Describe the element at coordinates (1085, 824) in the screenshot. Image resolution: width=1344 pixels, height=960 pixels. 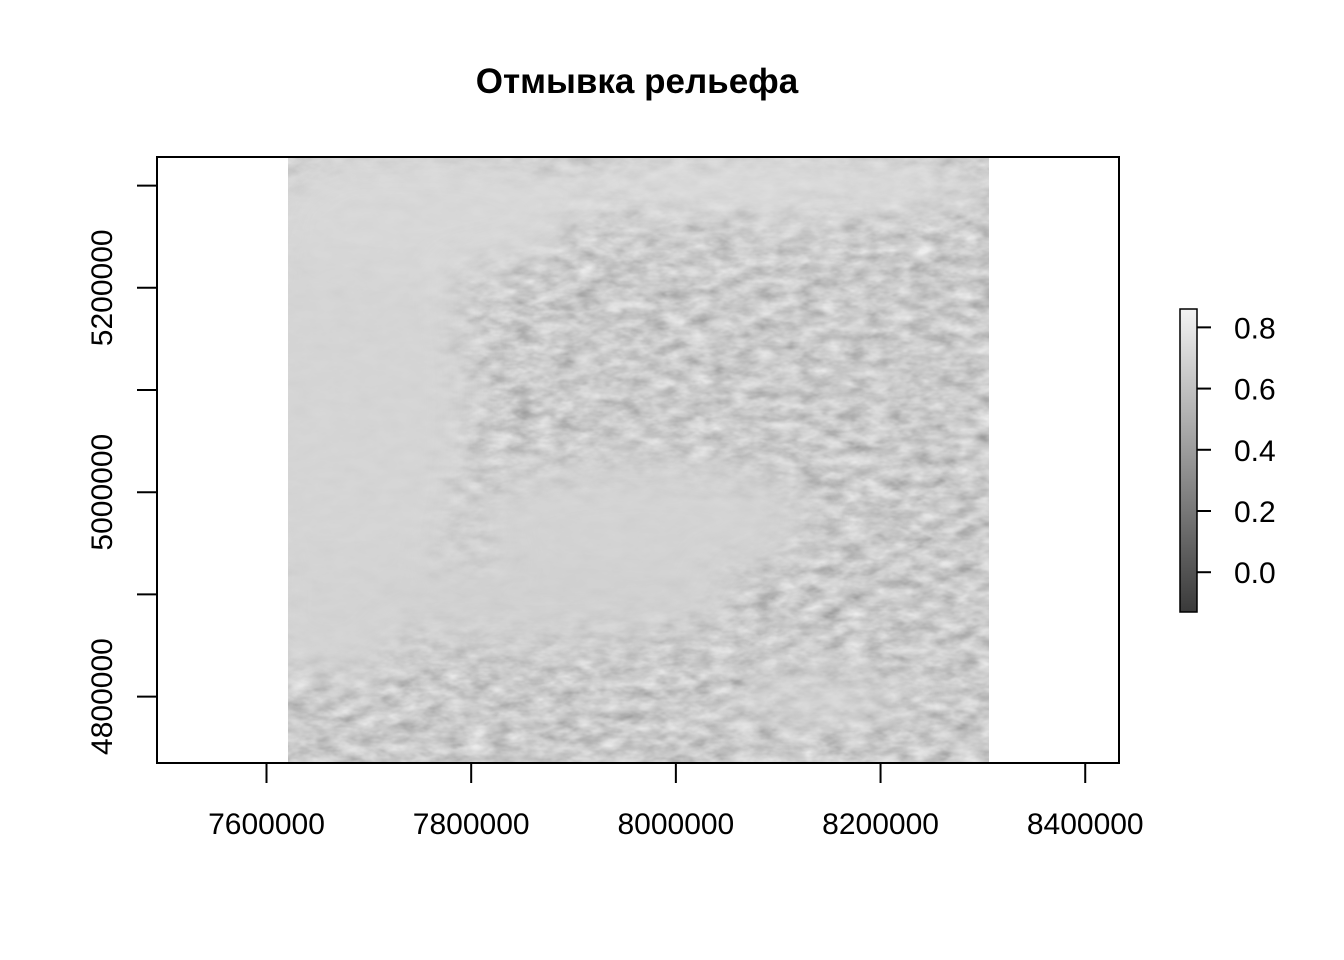
I see `x-tick-label: 8400000` at that location.